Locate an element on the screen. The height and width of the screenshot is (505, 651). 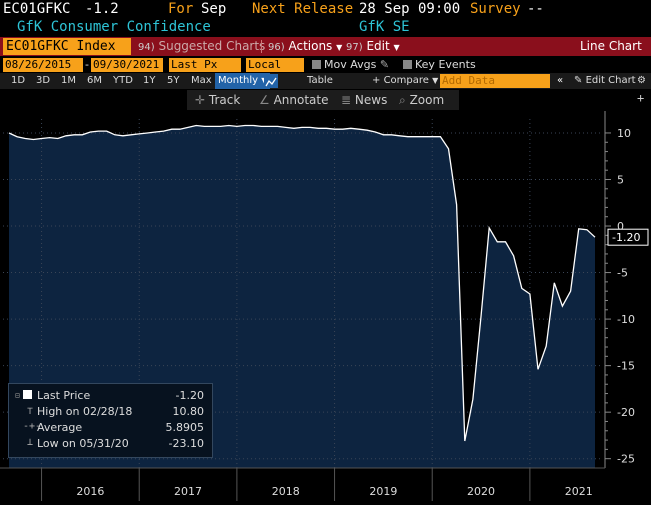
last-value-label: -1.20 is located at coordinates (626, 237).